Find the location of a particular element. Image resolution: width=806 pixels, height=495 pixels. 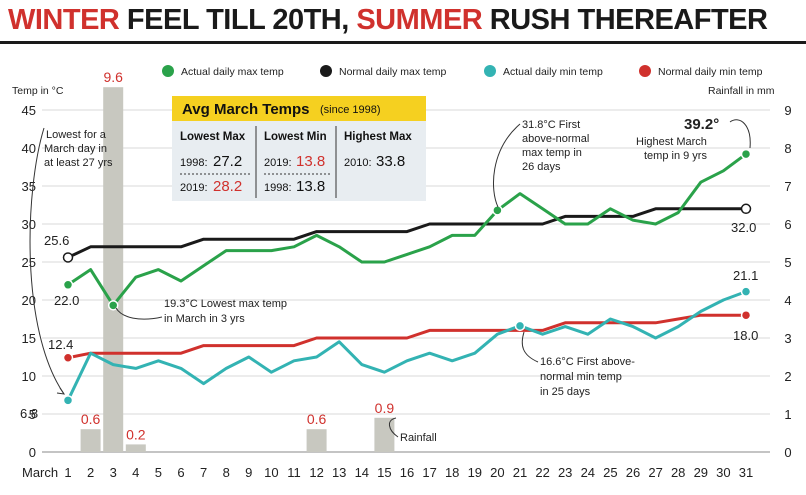

info-box-background is located at coordinates (299, 161).